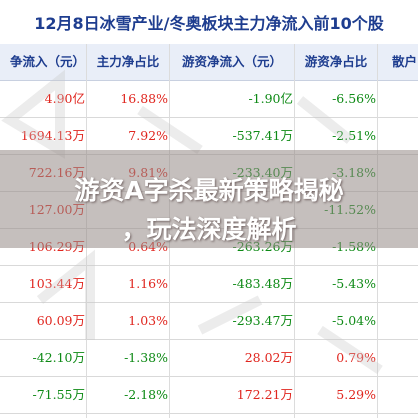  I want to click on banner-subheadline: ，玩法深度解析, so click(209, 229).